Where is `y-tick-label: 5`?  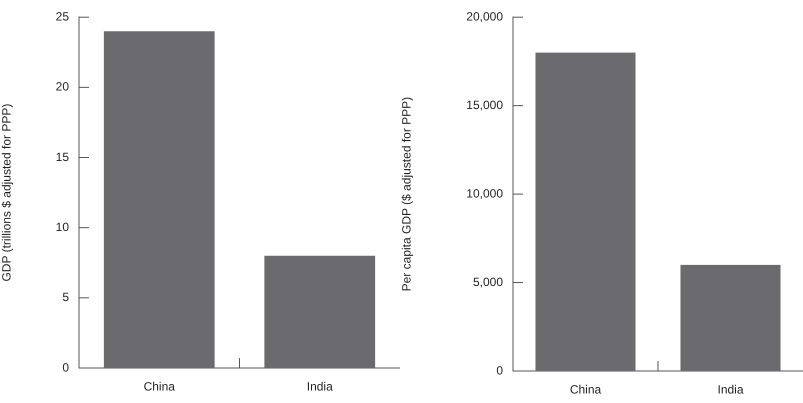
y-tick-label: 5 is located at coordinates (66, 297).